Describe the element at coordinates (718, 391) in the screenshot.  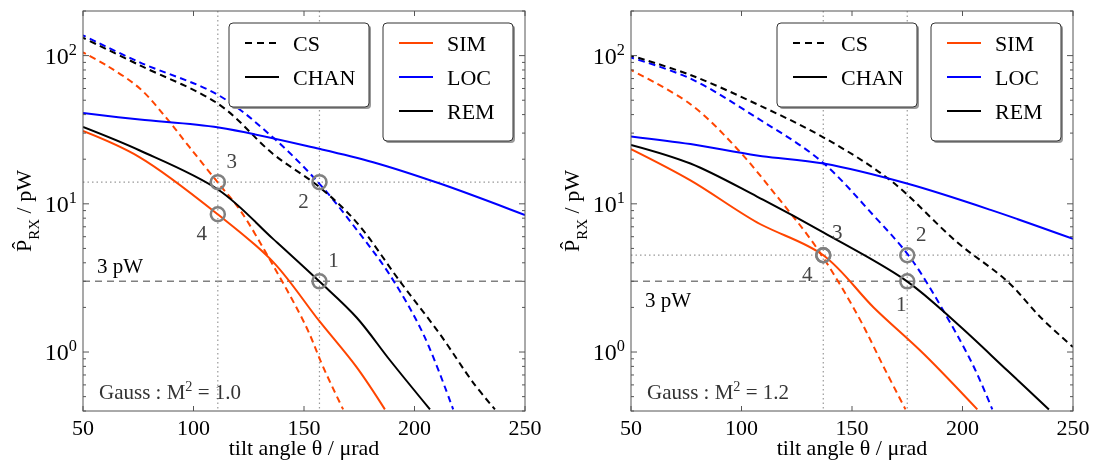
I see `annotation: Gauss : M$^{2}$ = 1.2` at that location.